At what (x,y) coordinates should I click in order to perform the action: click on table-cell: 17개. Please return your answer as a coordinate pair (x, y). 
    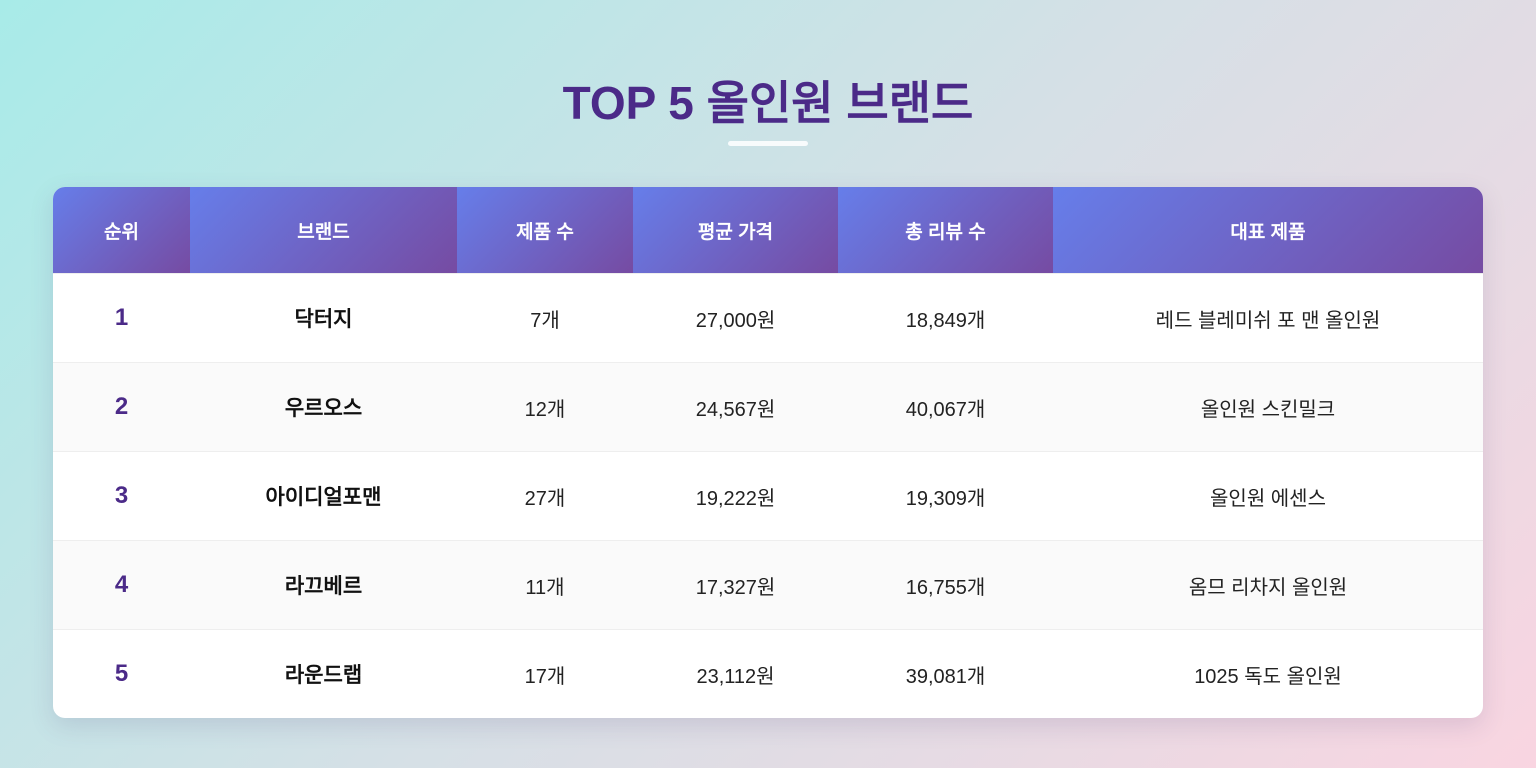
    Looking at the image, I should click on (545, 673).